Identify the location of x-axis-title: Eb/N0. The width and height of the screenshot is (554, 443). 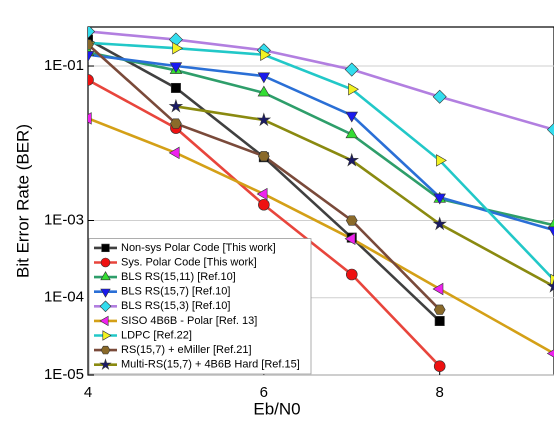
(276, 408).